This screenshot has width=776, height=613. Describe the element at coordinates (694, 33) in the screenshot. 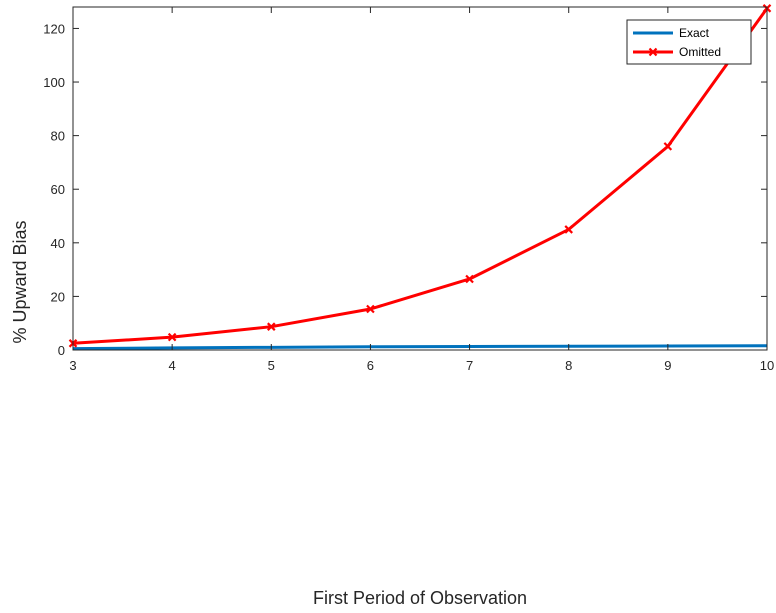

I see `legend-label: Exact` at that location.